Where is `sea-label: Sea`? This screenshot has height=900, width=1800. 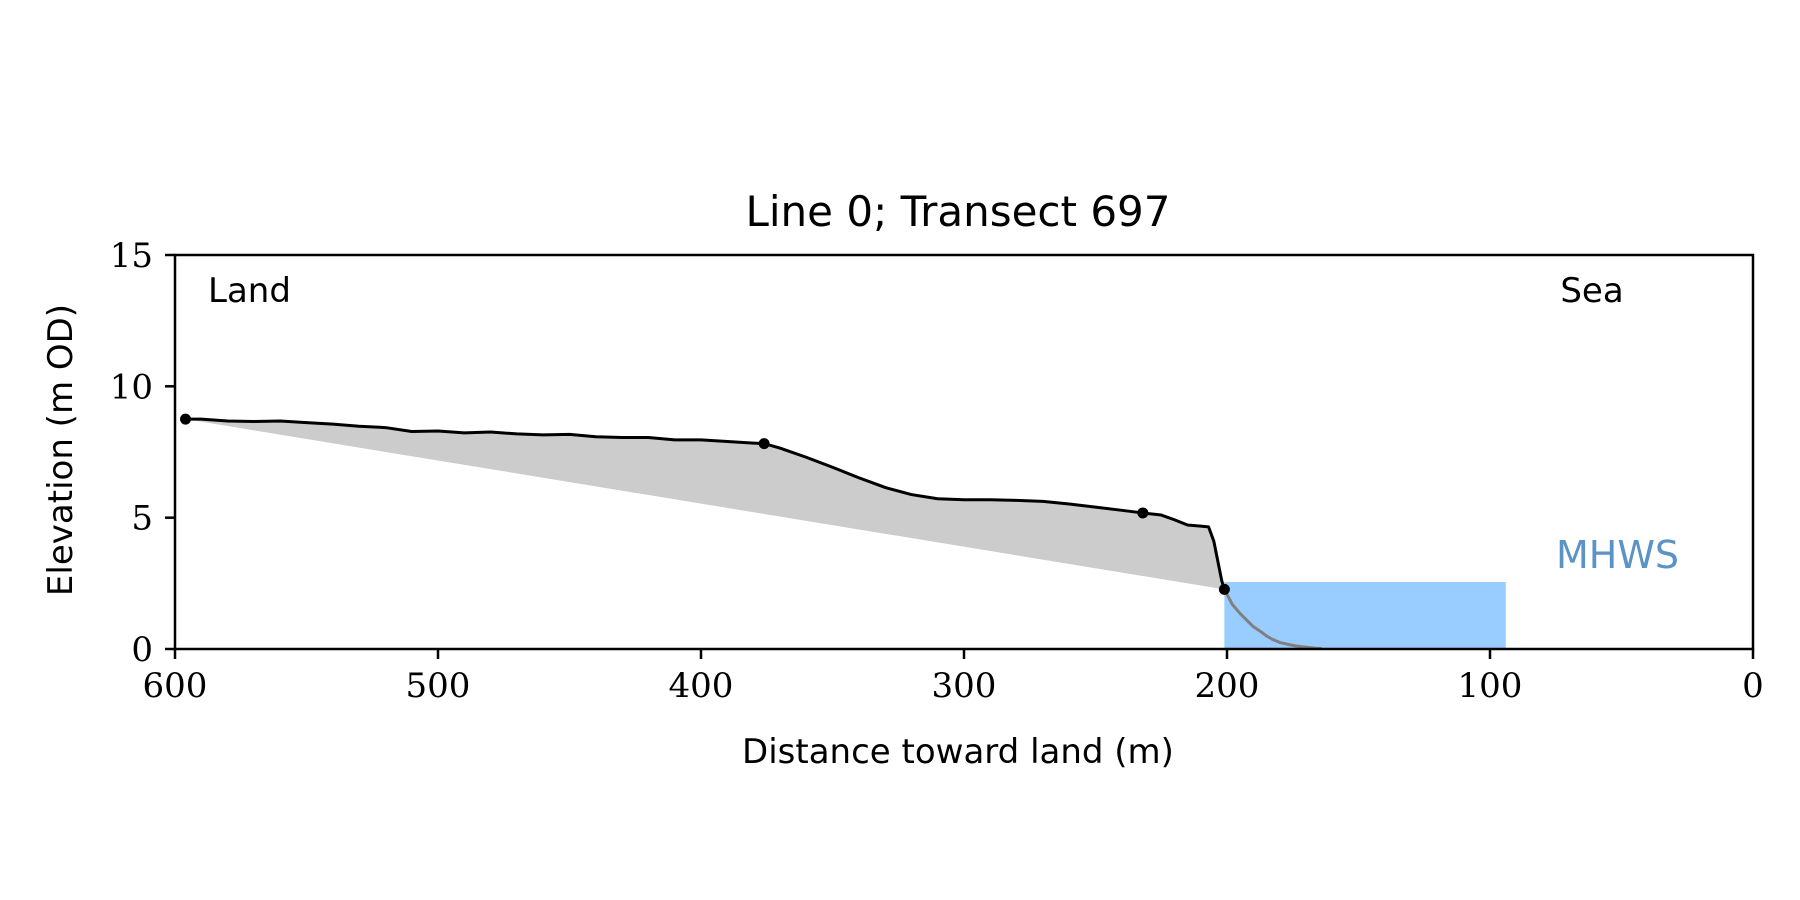 sea-label: Sea is located at coordinates (1591, 291).